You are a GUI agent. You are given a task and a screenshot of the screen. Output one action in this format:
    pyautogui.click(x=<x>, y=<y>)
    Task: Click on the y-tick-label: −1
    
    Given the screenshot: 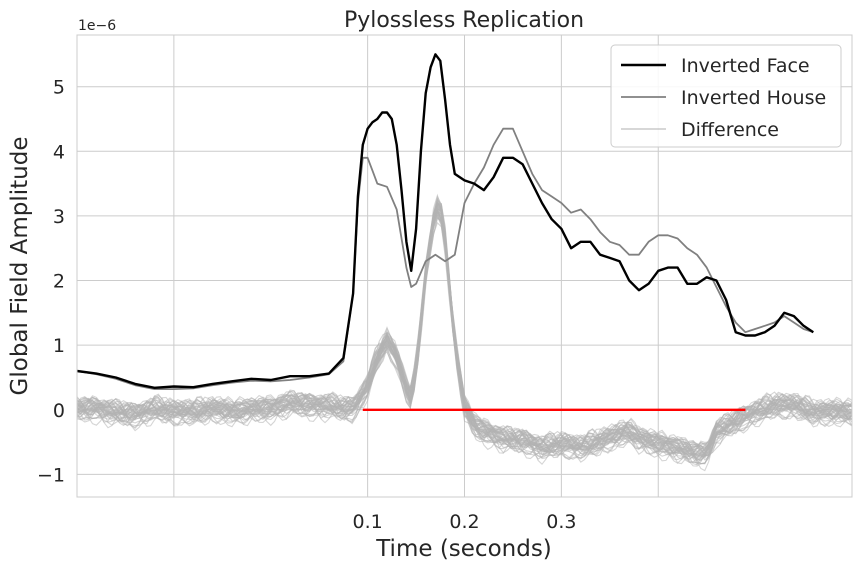 What is the action you would take?
    pyautogui.click(x=51, y=475)
    